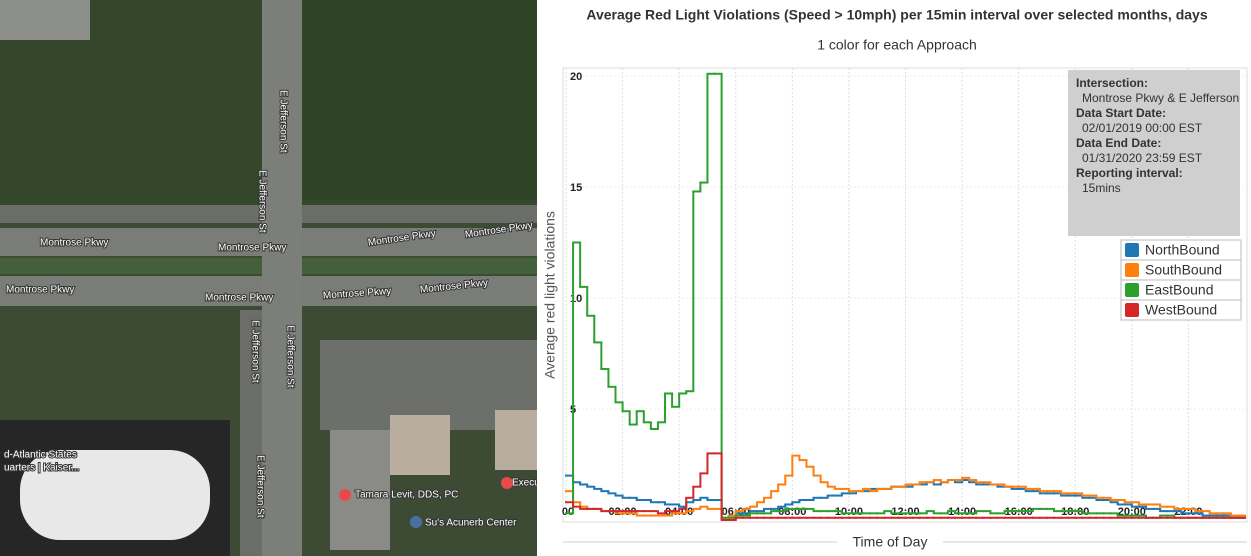 The height and width of the screenshot is (556, 1251). Describe the element at coordinates (1119, 143) in the screenshot. I see `info-heading: Data End Date:` at that location.